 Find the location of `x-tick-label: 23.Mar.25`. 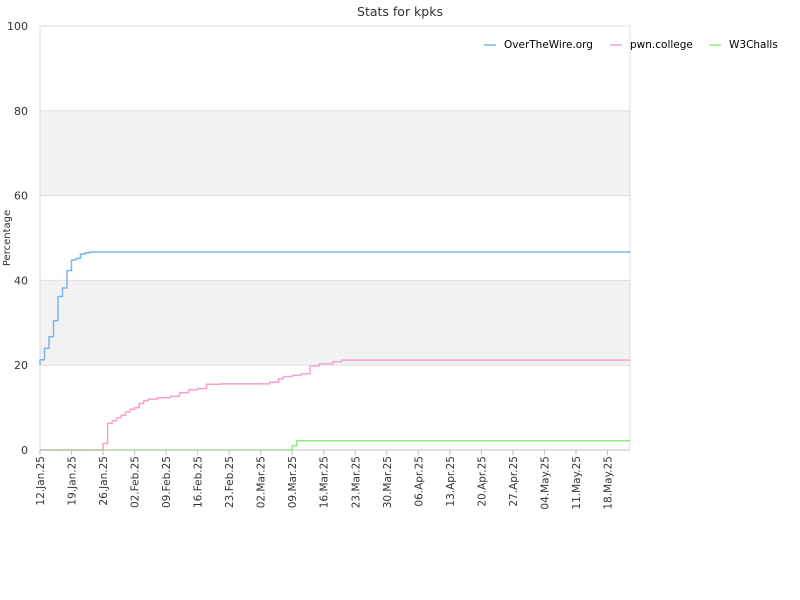

x-tick-label: 23.Mar.25 is located at coordinates (356, 482).